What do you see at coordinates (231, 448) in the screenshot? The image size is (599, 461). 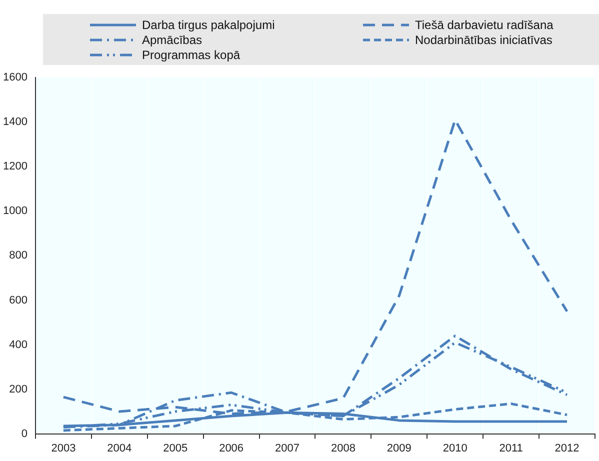 I see `x-tick-label: 2006` at bounding box center [231, 448].